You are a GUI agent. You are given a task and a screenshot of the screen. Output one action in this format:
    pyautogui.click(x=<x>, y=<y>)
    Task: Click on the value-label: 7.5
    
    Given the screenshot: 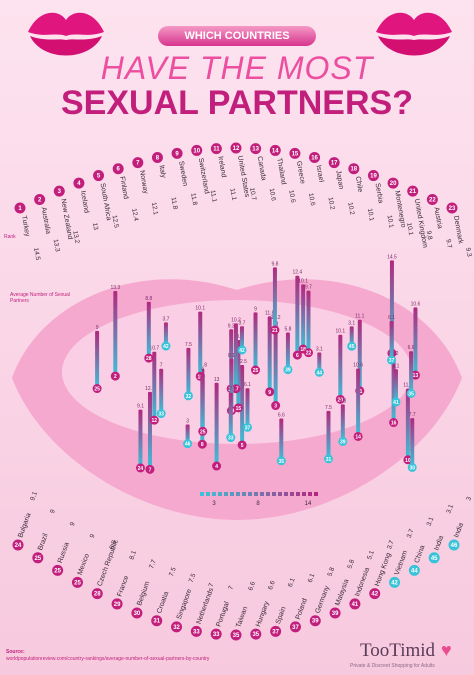 What is the action you would take?
    pyautogui.click(x=173, y=571)
    